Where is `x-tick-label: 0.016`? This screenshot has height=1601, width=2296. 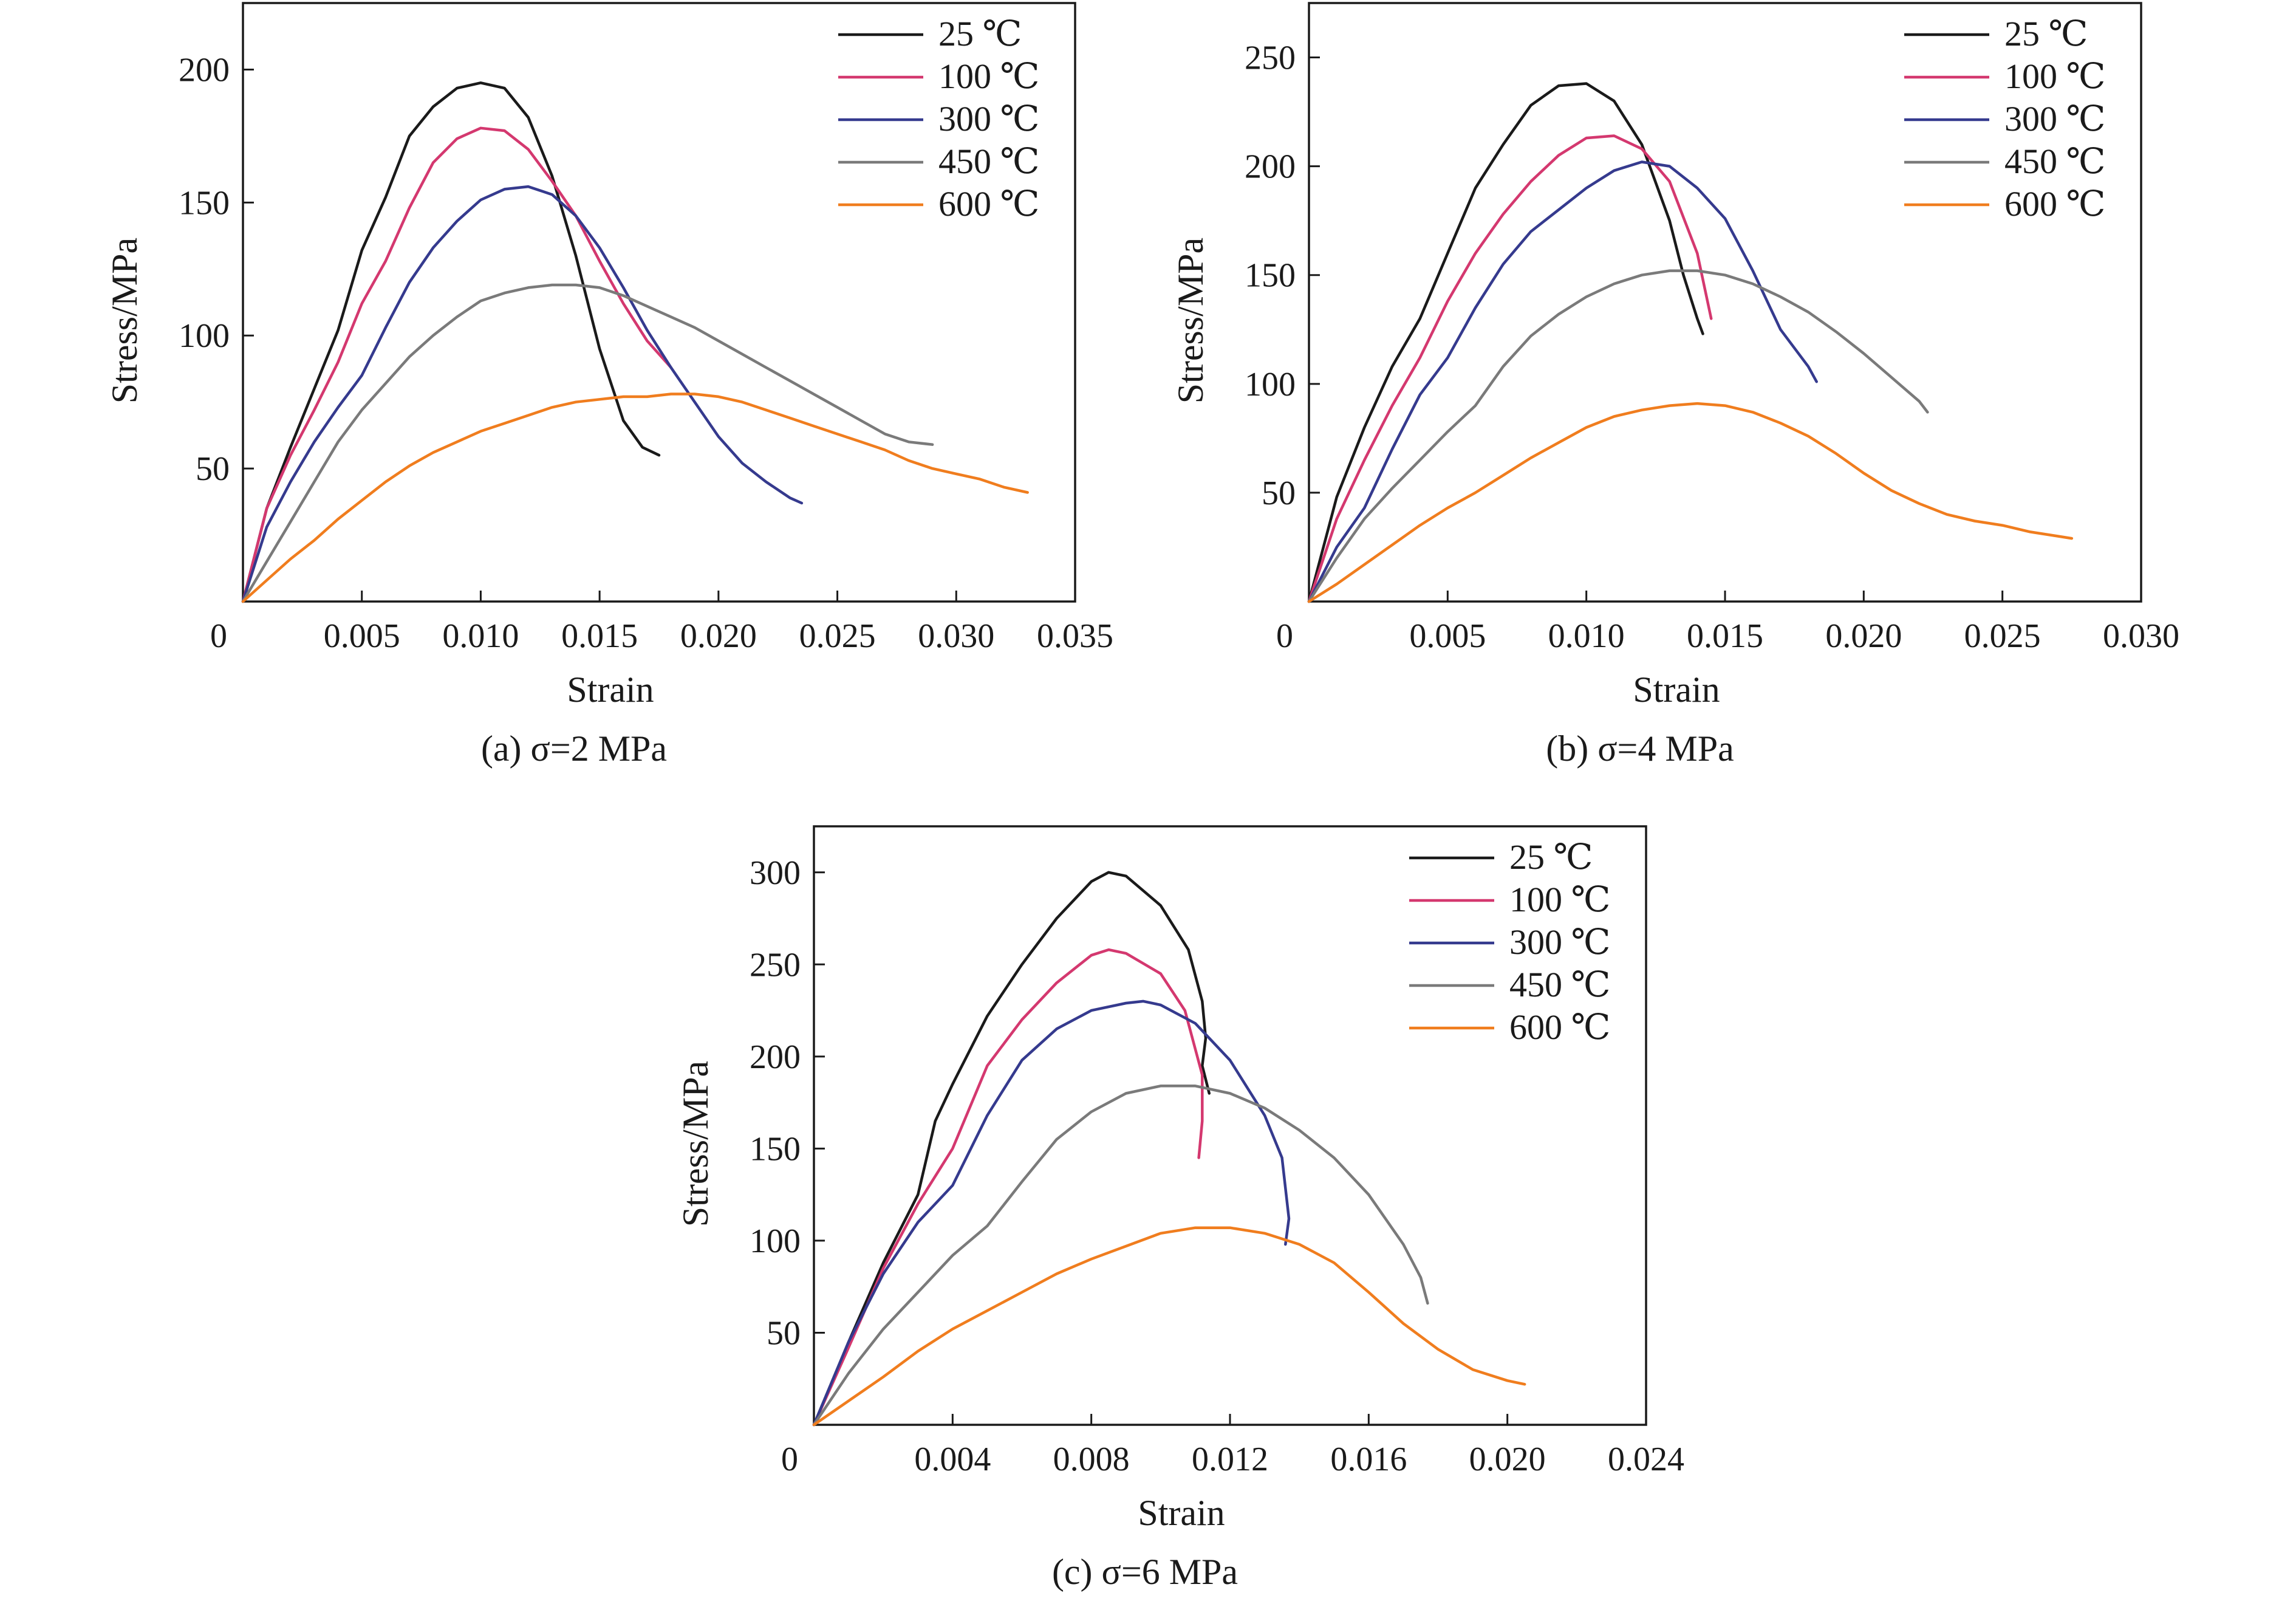
x-tick-label: 0.016 is located at coordinates (1368, 1459).